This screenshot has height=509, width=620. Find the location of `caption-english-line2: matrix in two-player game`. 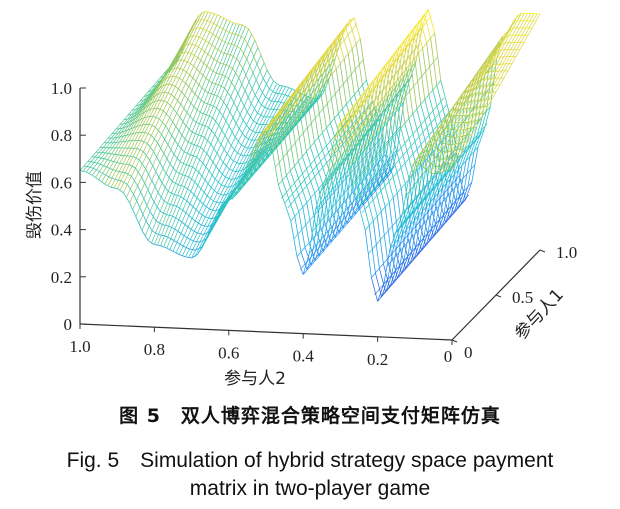

caption-english-line2: matrix in two-player game is located at coordinates (310, 488).